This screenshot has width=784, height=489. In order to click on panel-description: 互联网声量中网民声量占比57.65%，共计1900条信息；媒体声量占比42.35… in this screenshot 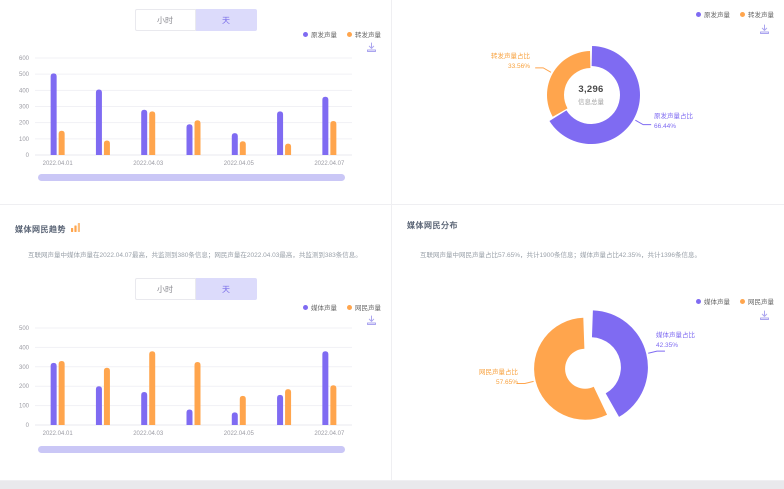, I will do `click(561, 255)`.